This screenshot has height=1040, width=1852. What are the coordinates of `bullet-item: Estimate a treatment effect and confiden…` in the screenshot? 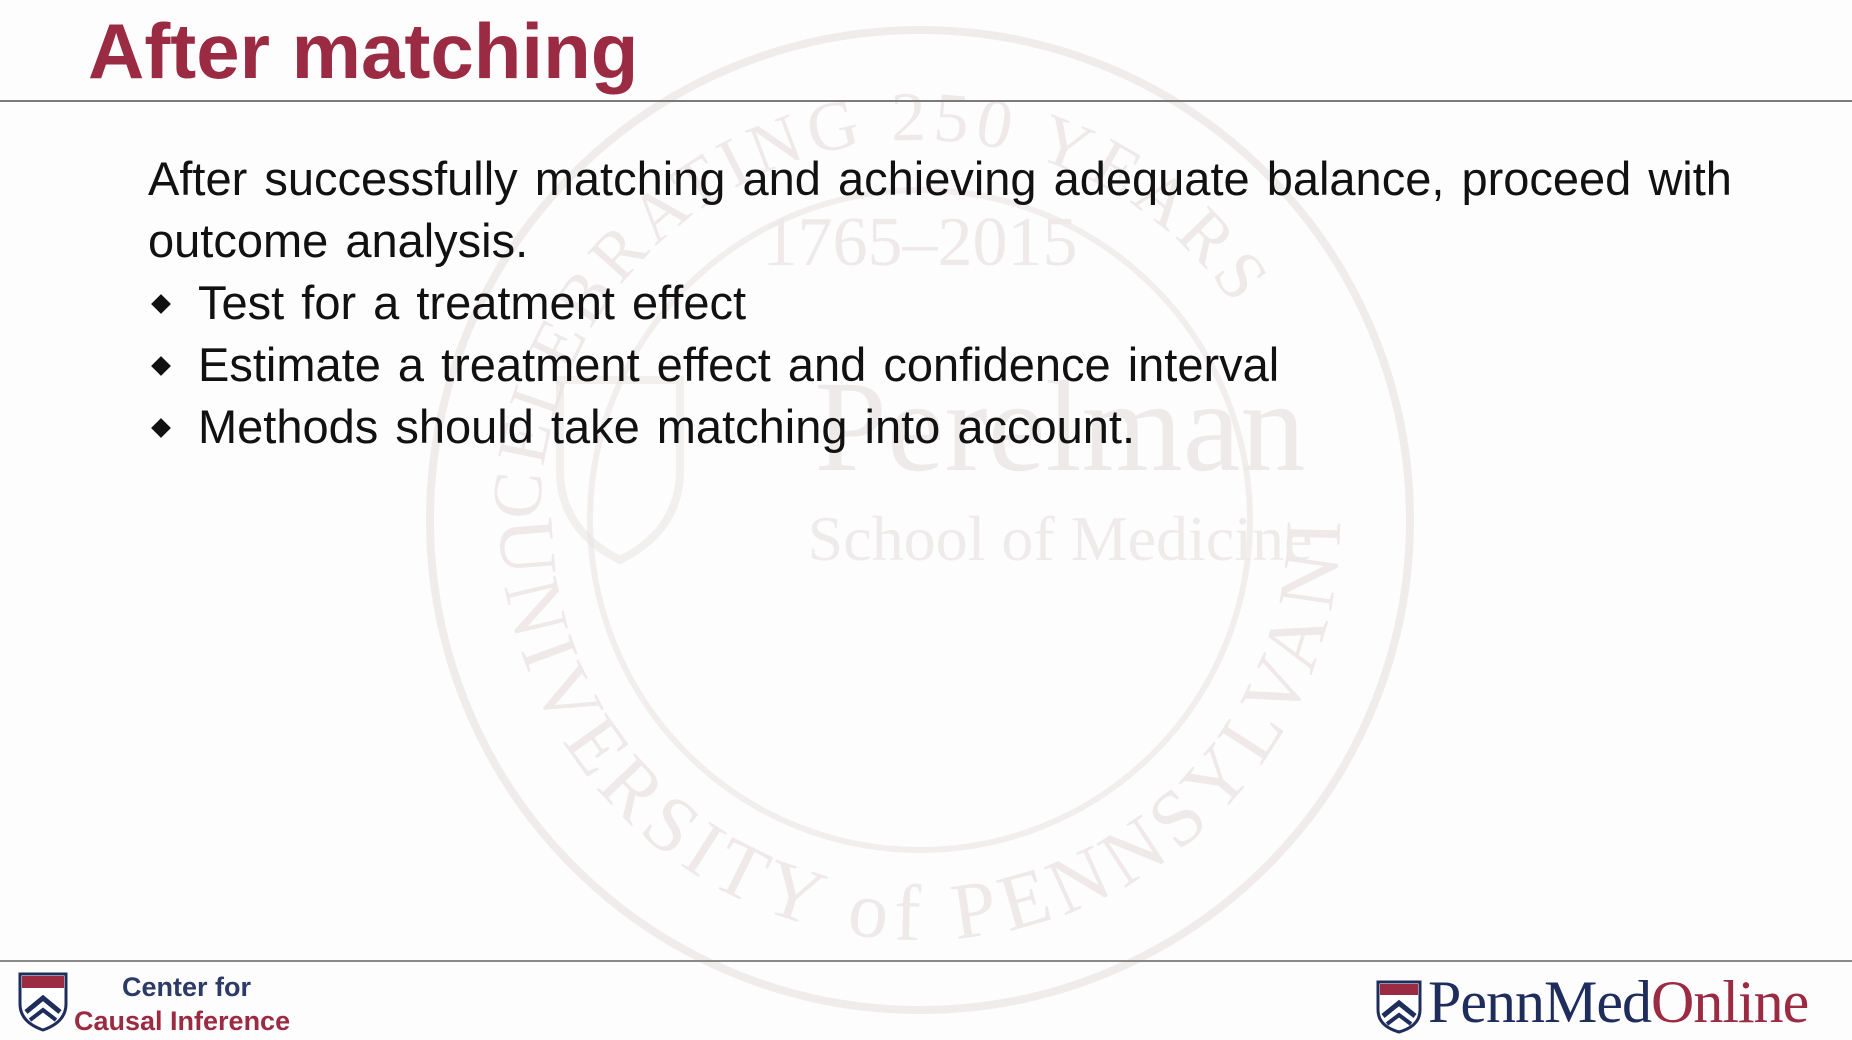 It's located at (968, 365).